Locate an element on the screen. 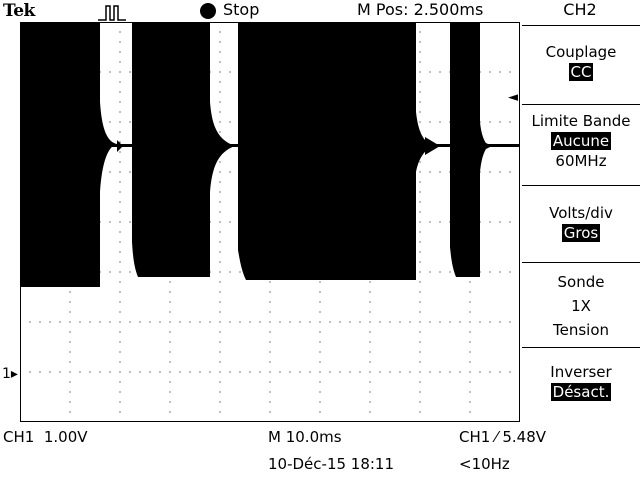  menu-item-label: Couplage is located at coordinates (581, 52).